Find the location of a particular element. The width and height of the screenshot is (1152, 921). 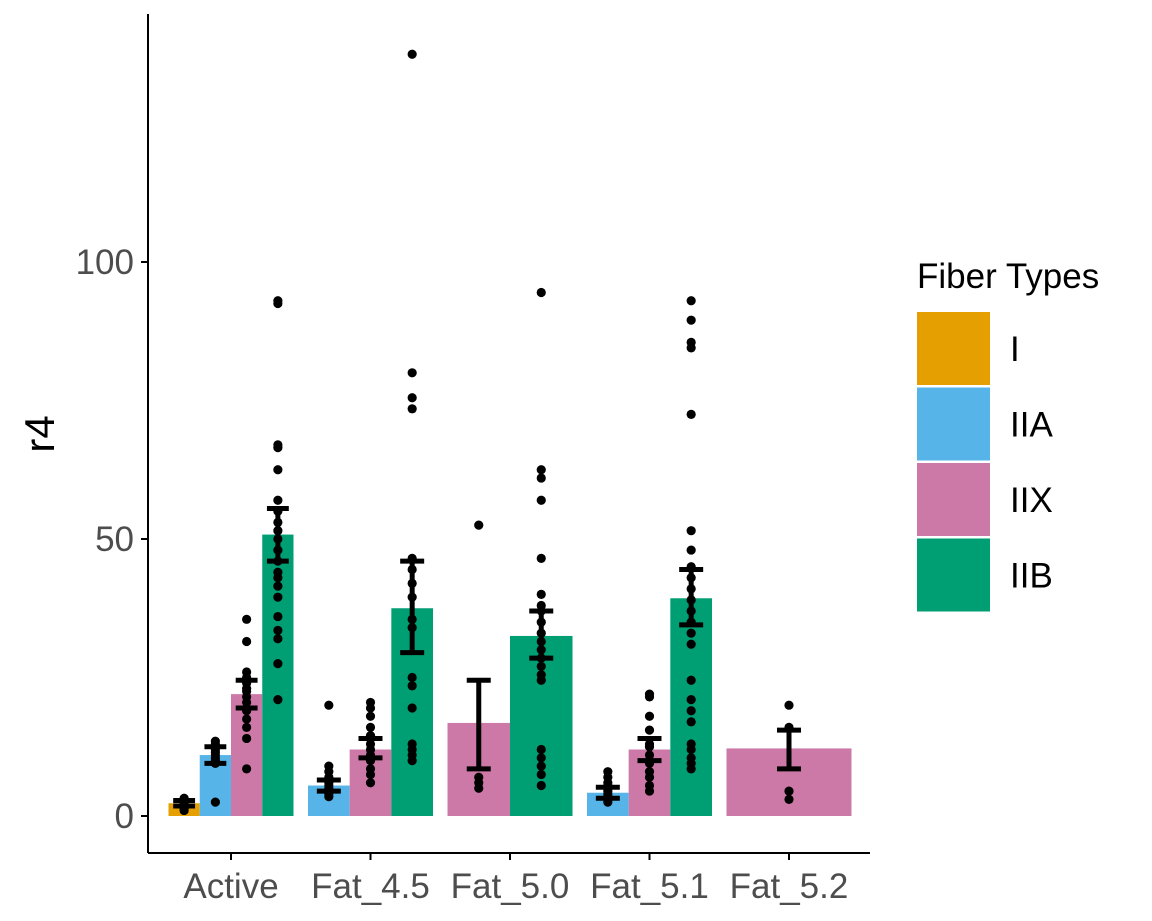

legend-label-iix: IIX is located at coordinates (1031, 500).